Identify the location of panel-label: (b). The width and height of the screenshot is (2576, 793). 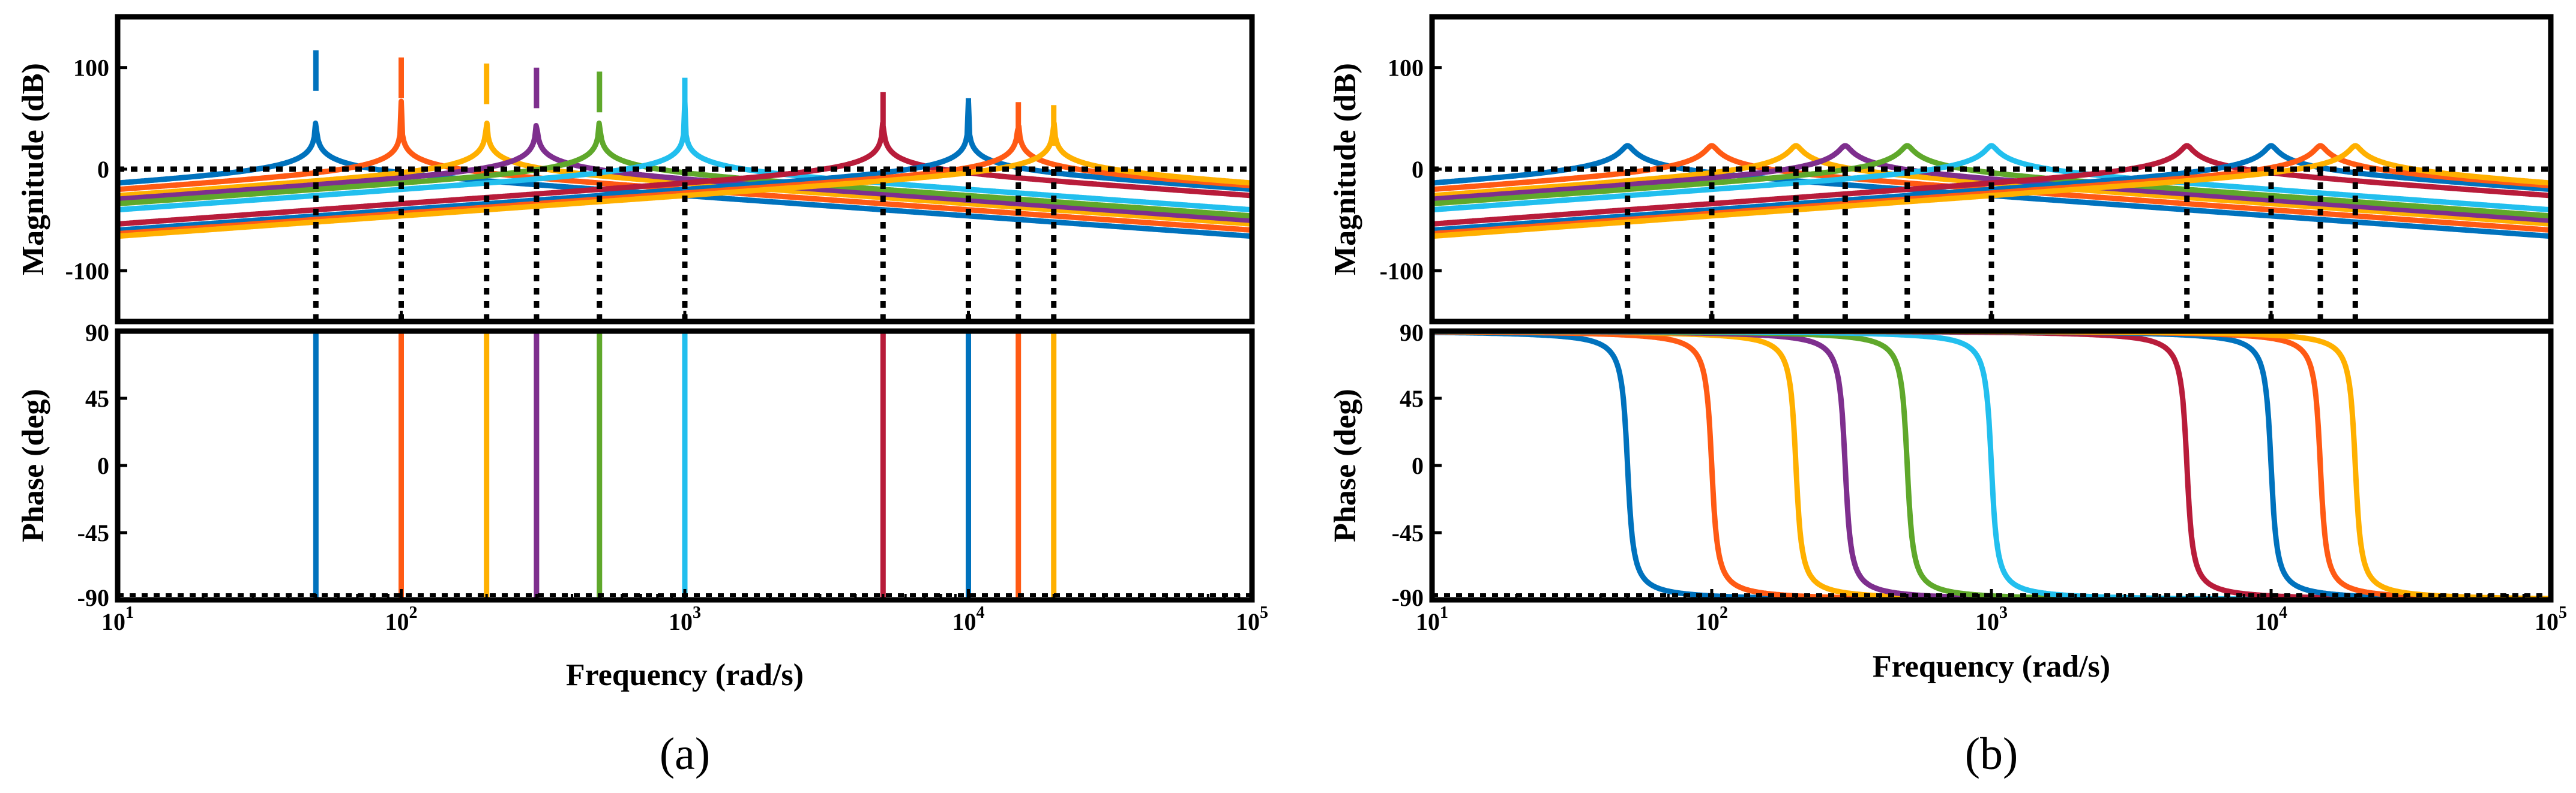
(1991, 754).